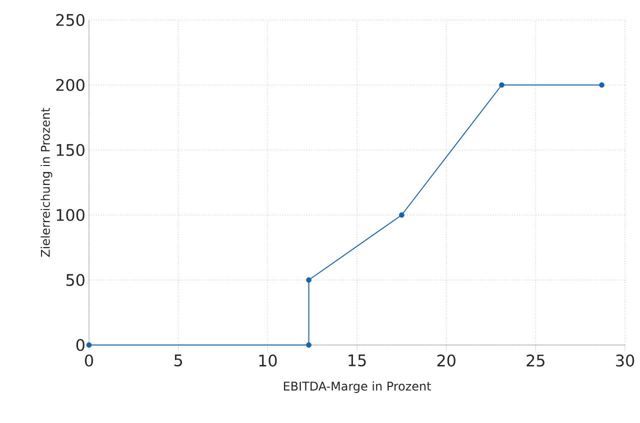 The height and width of the screenshot is (423, 640). I want to click on x-axis-title: EBITDA-Marge in Prozent, so click(357, 387).